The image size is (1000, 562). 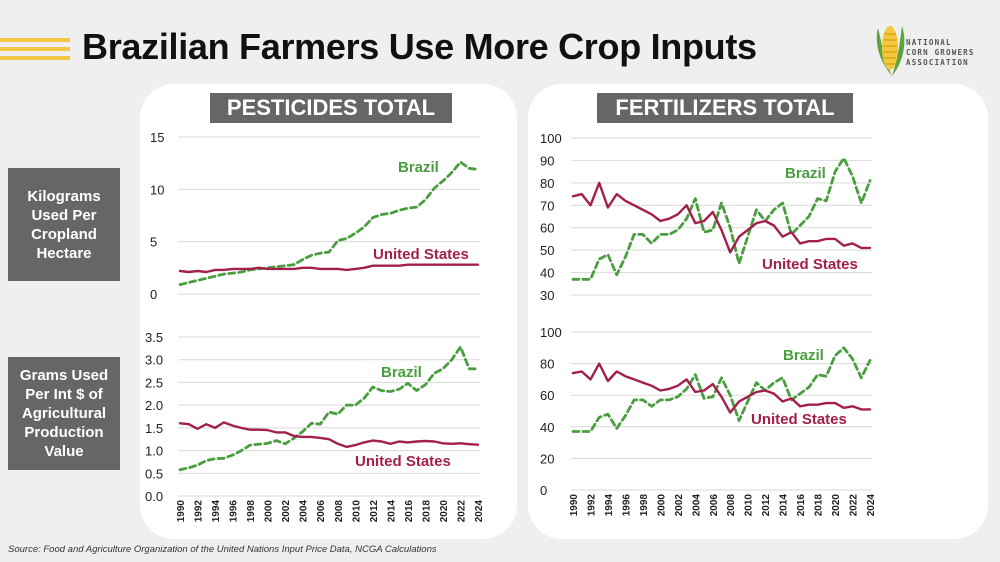 I want to click on pest_val-xtick-label: 2000, so click(x=269, y=511).